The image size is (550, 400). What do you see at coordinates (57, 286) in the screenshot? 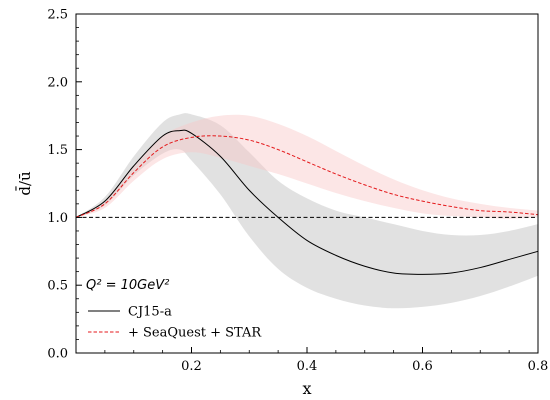
I see `y-tick-label: 0.5` at bounding box center [57, 286].